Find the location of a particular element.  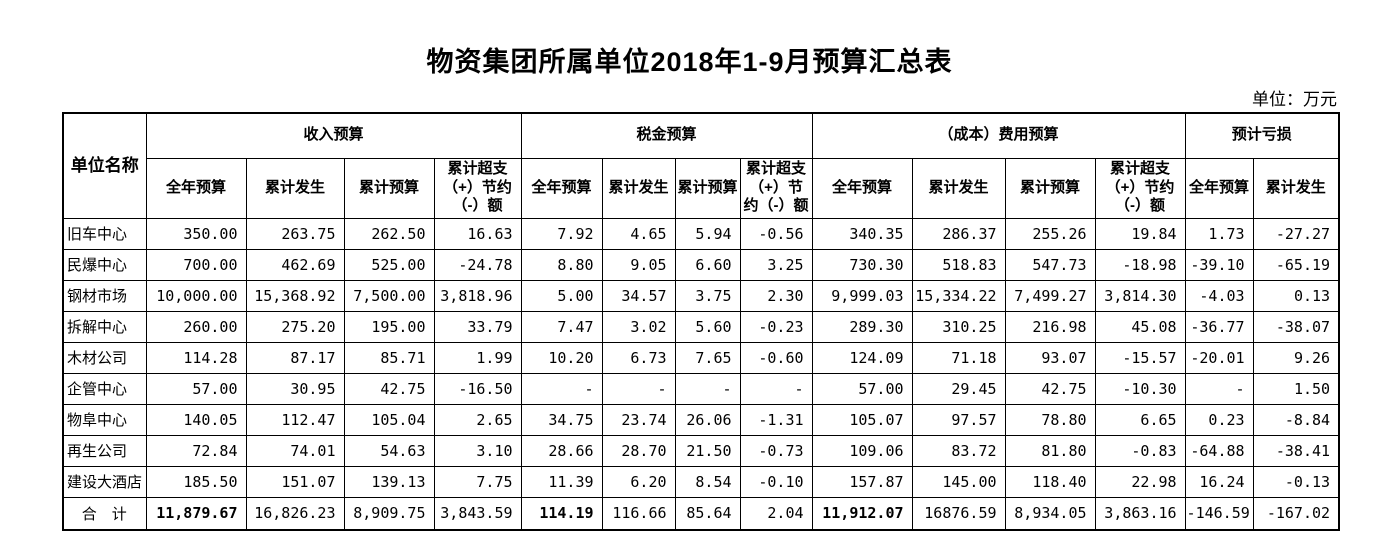

value-cell: -0.83 is located at coordinates (1140, 450).